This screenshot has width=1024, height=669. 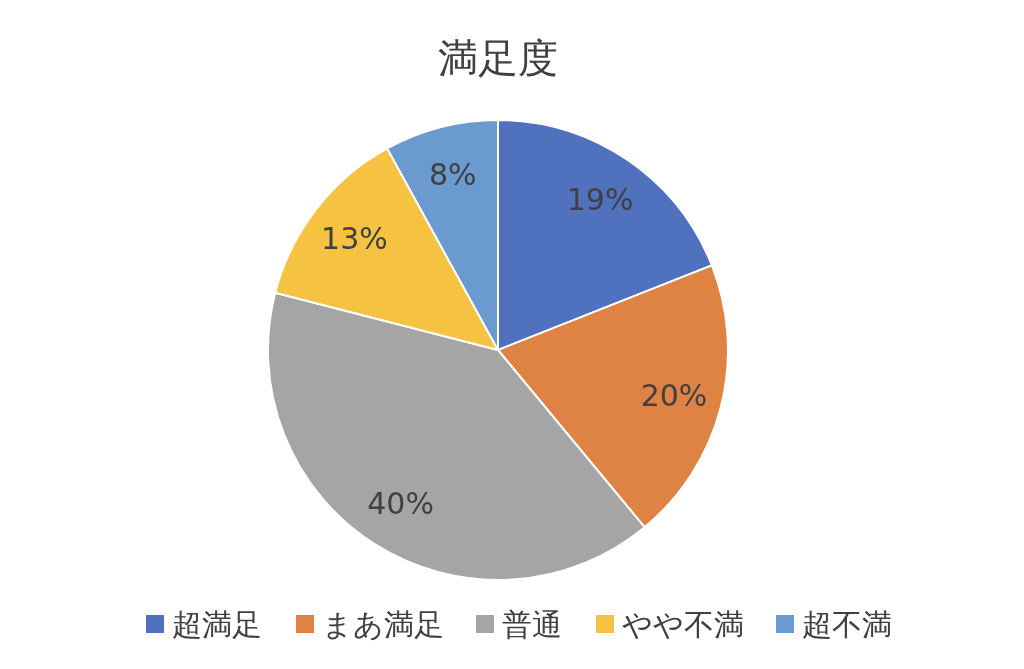 What do you see at coordinates (498, 58) in the screenshot?
I see `chart-title: 満足度` at bounding box center [498, 58].